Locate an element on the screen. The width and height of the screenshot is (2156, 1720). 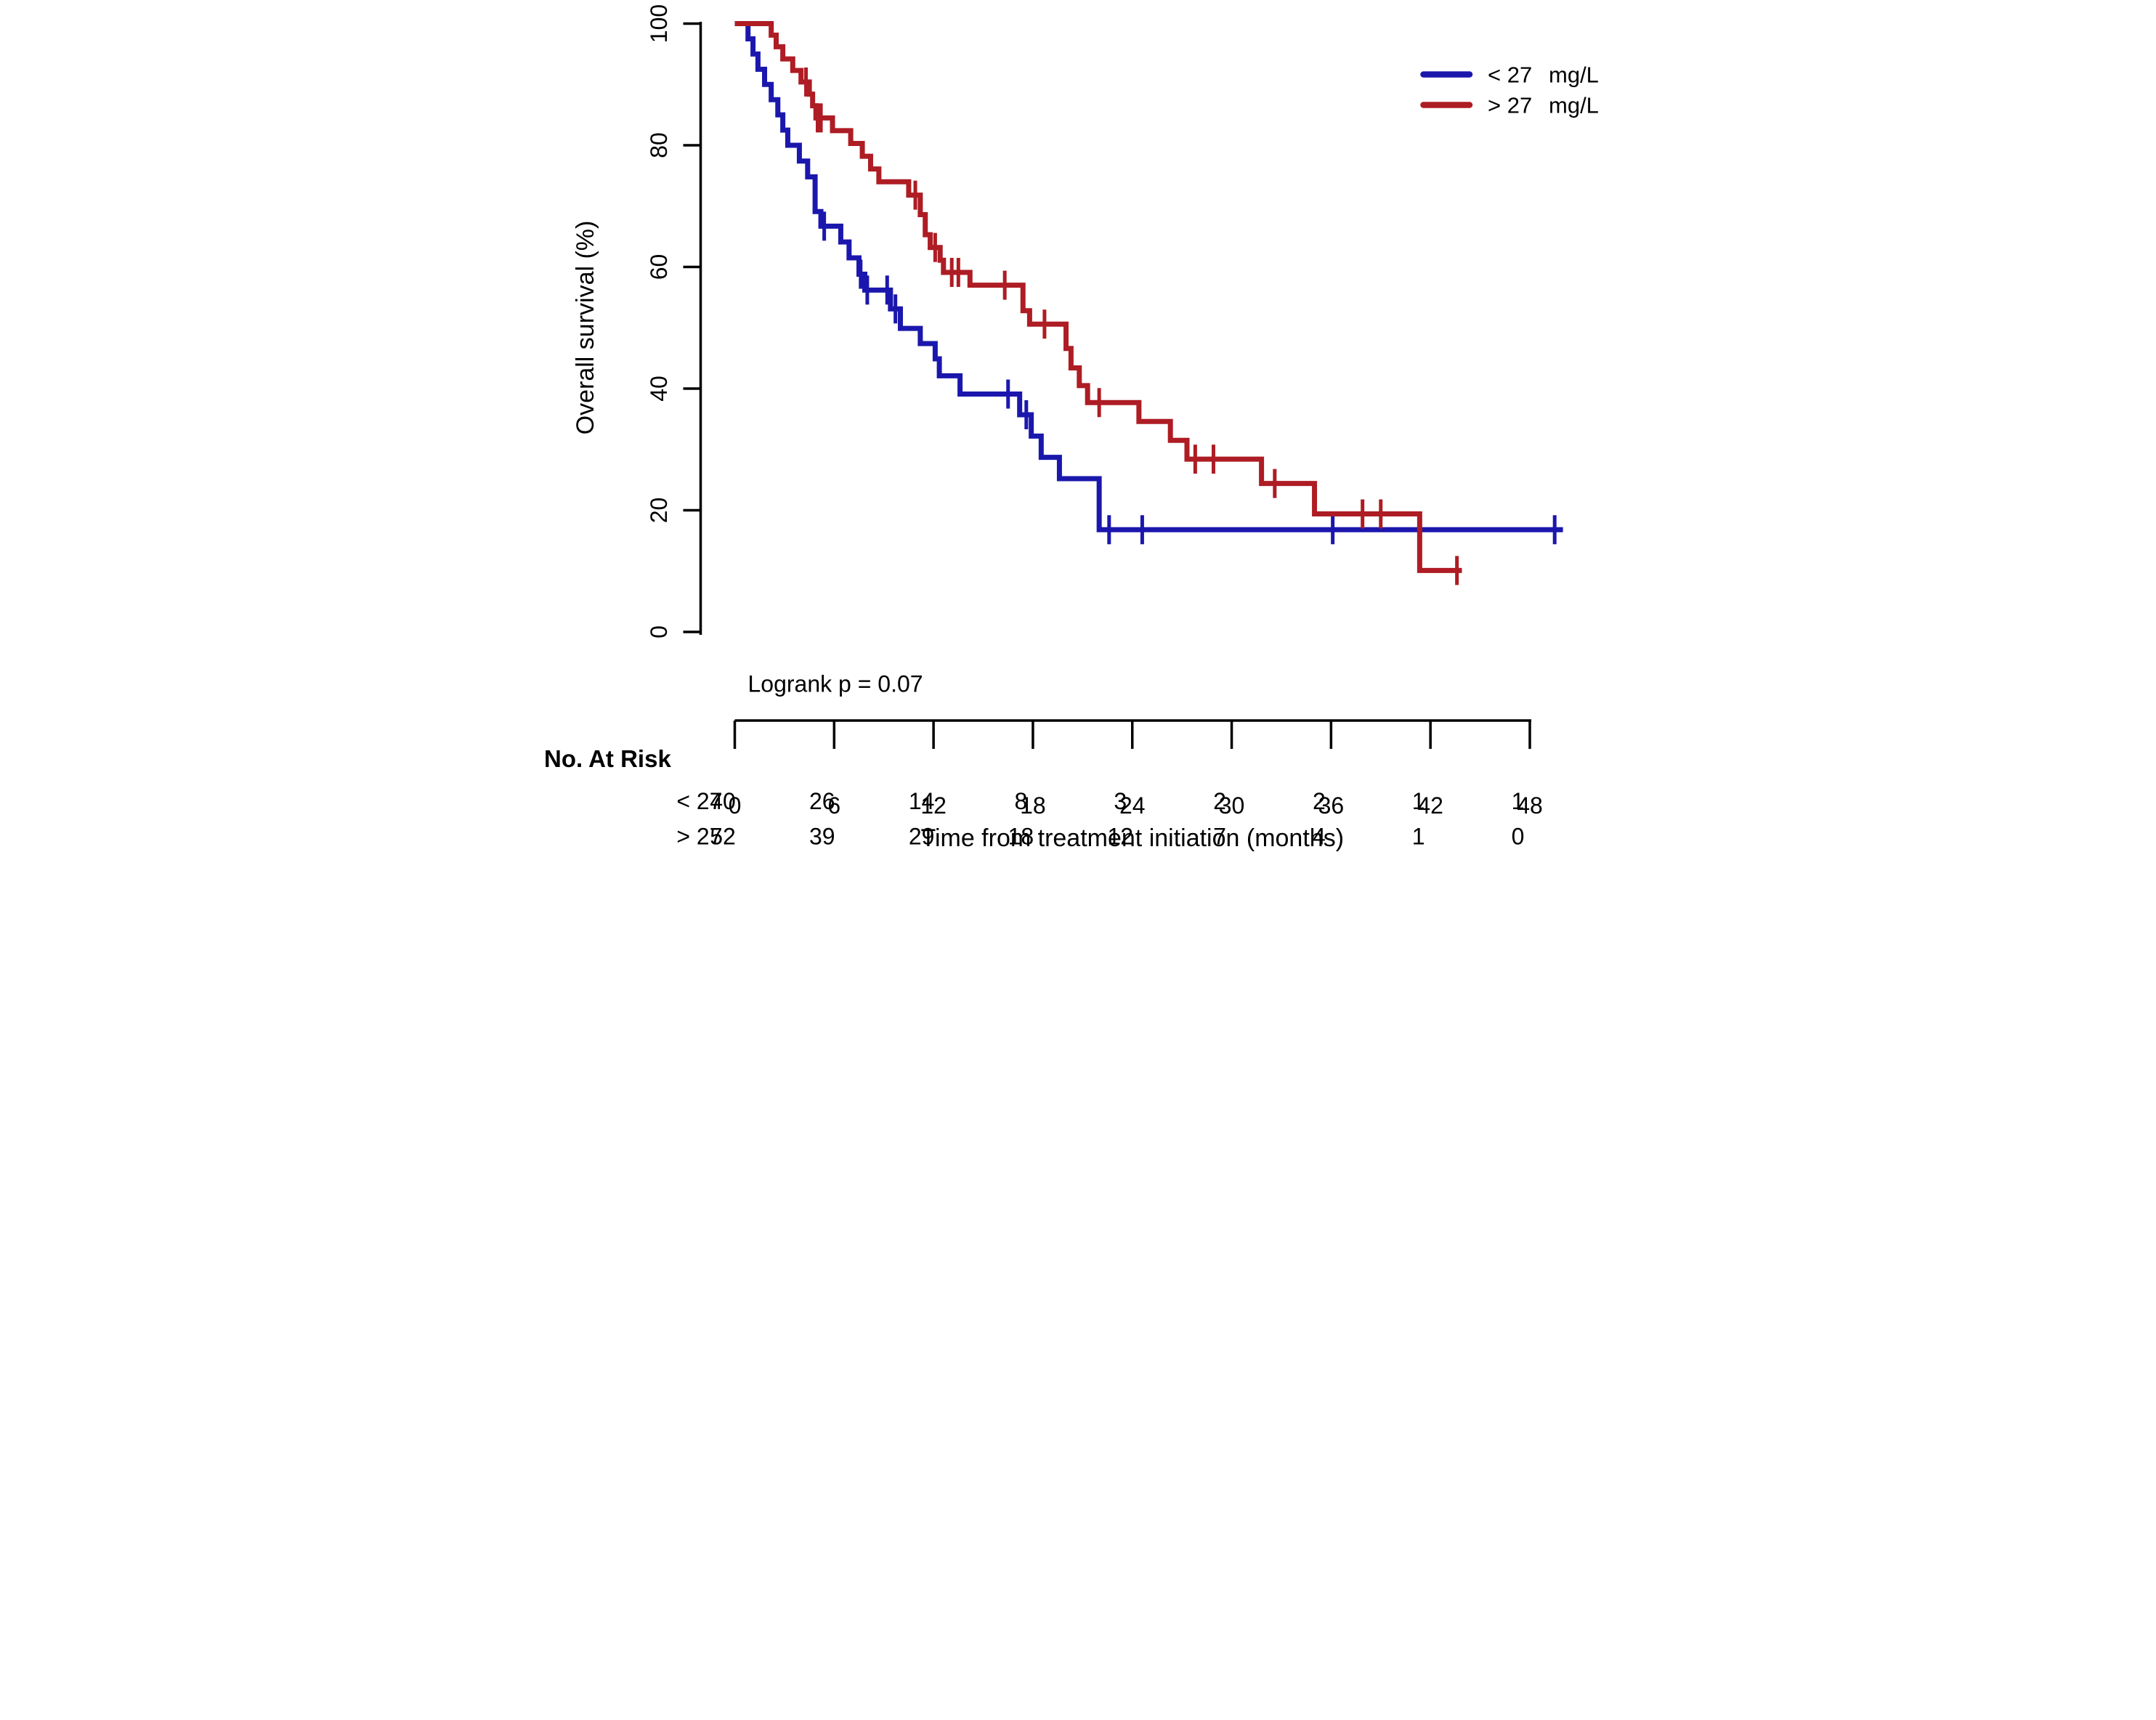
x-tick-label: 18 is located at coordinates (1033, 805).